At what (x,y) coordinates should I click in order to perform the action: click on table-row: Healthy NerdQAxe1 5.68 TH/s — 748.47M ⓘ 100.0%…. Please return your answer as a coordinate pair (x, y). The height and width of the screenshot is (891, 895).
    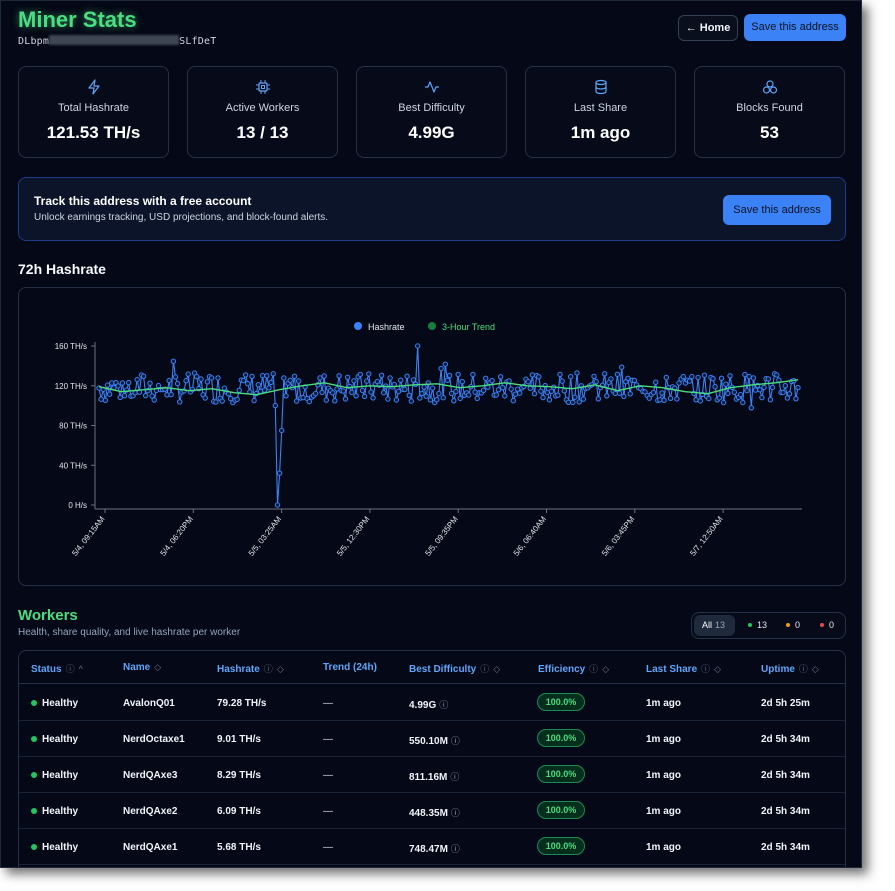
    Looking at the image, I should click on (432, 847).